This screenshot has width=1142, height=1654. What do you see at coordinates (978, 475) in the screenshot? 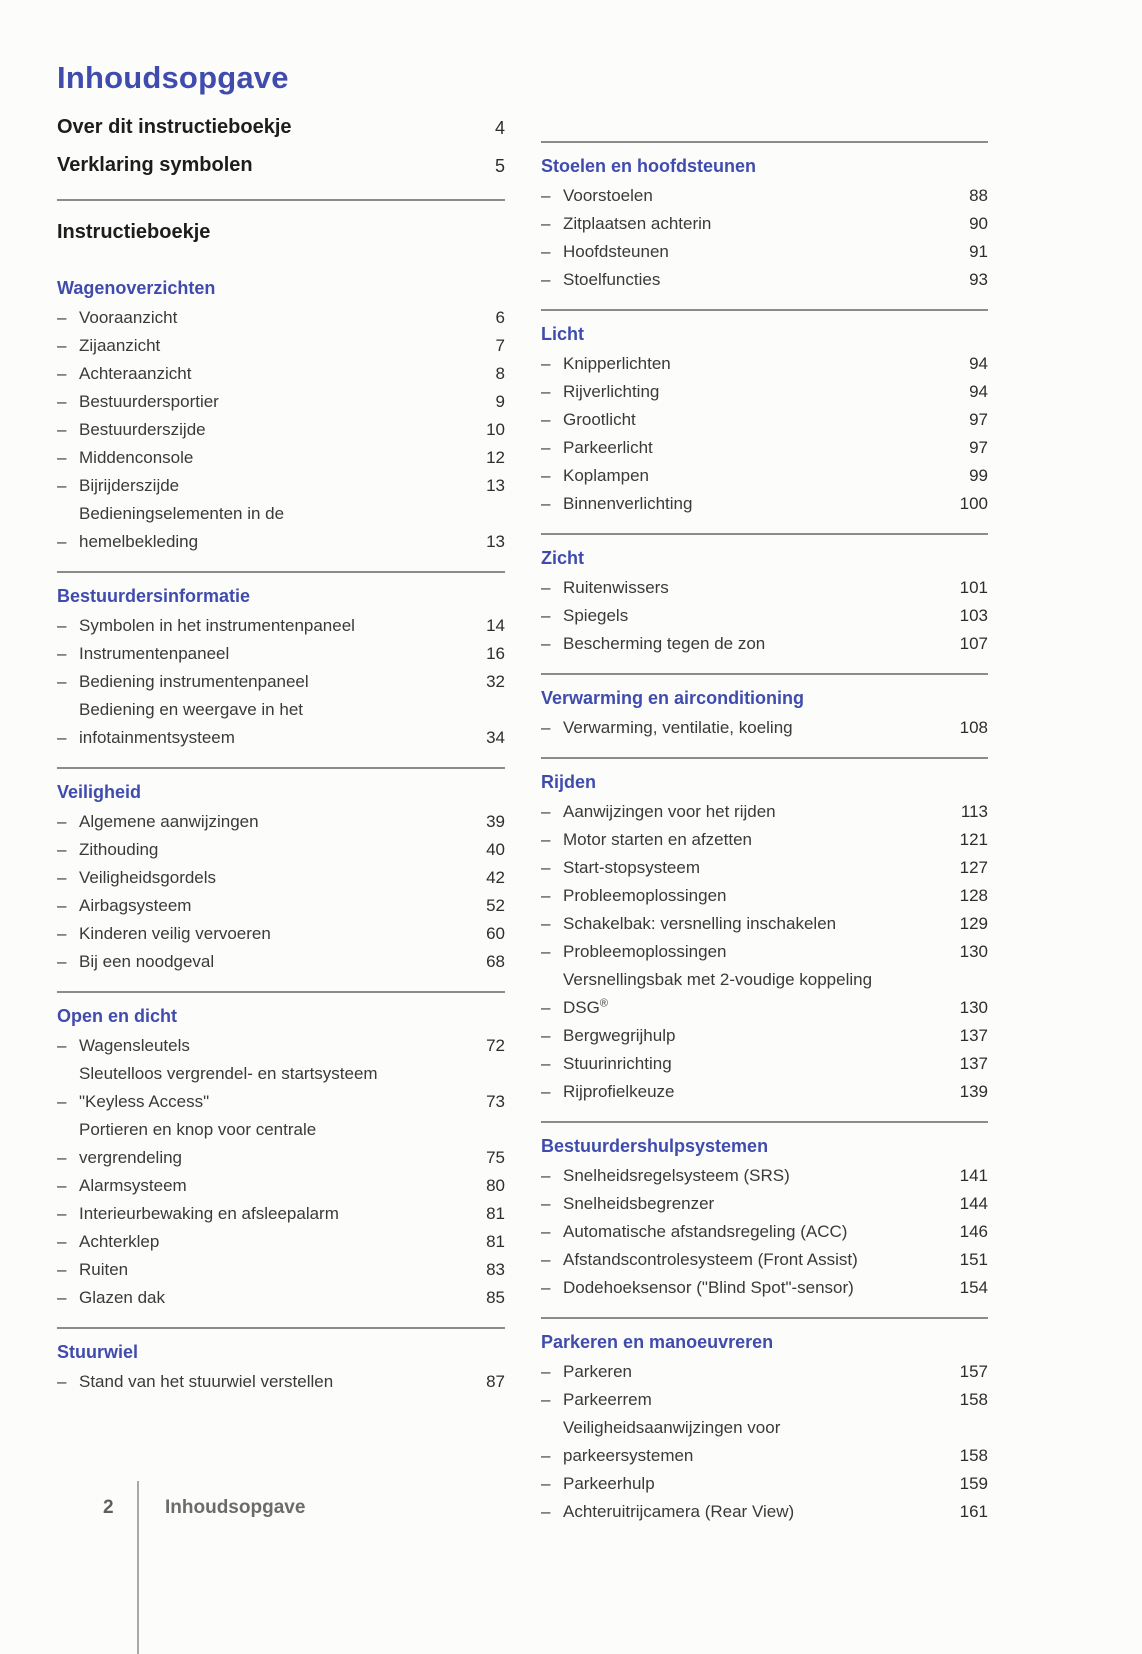
I see `toc-item-page: 99` at bounding box center [978, 475].